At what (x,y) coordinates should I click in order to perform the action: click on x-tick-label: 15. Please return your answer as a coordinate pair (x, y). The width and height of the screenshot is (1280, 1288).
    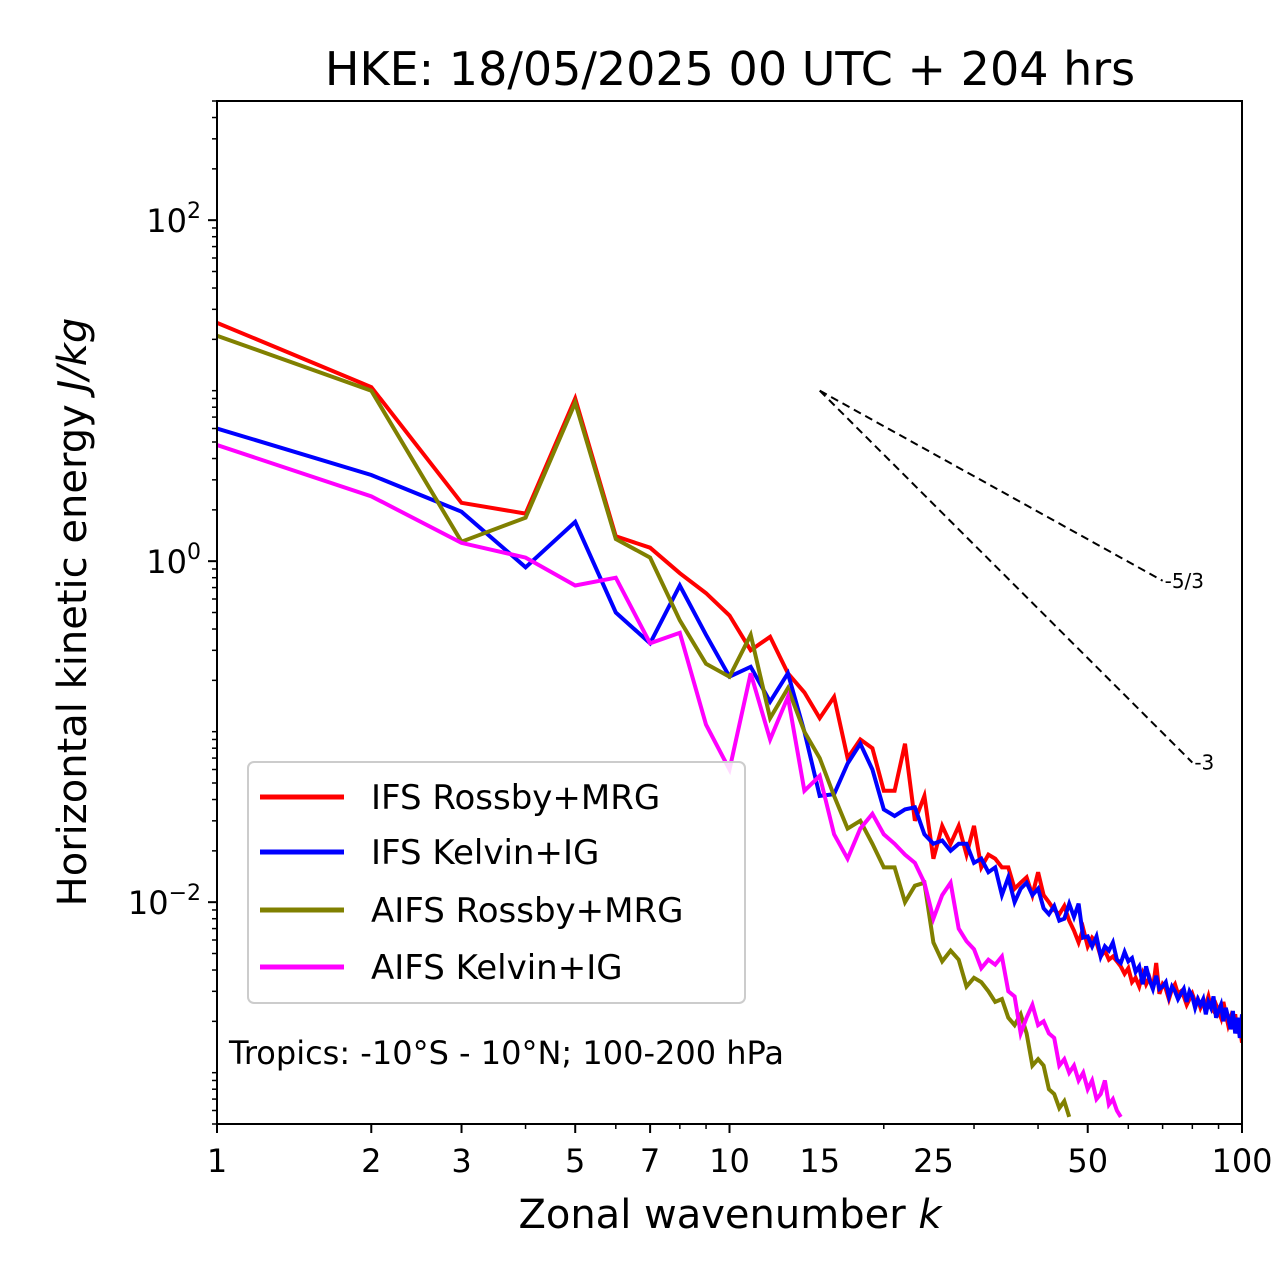
    Looking at the image, I should click on (819, 1161).